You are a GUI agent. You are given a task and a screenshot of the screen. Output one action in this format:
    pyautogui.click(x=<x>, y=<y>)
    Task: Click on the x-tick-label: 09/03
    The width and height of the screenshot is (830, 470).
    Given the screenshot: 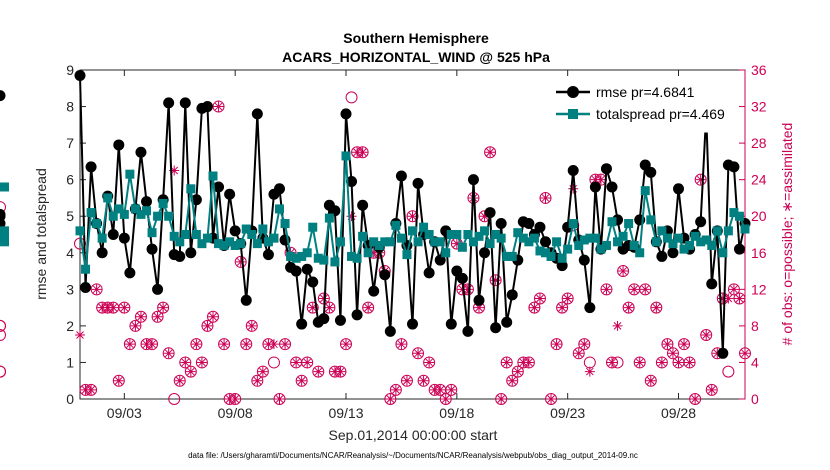 What is the action you would take?
    pyautogui.click(x=124, y=413)
    